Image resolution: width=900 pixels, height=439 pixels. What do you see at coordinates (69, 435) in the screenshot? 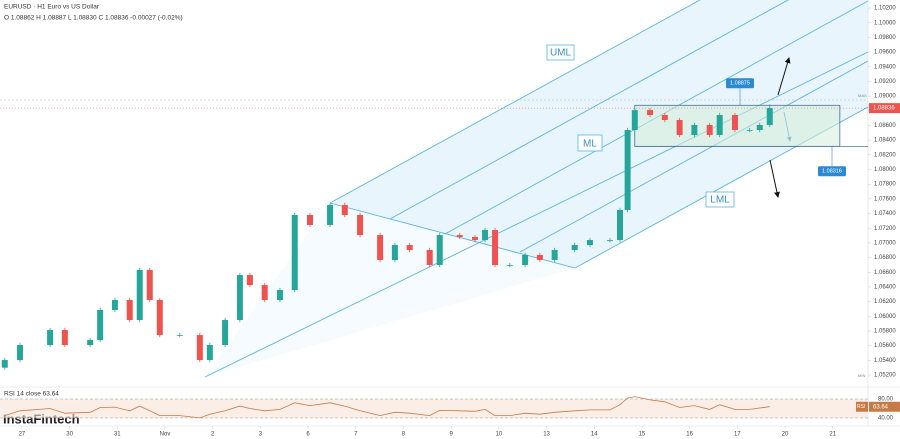
I see `x-tick-label: 30` at bounding box center [69, 435].